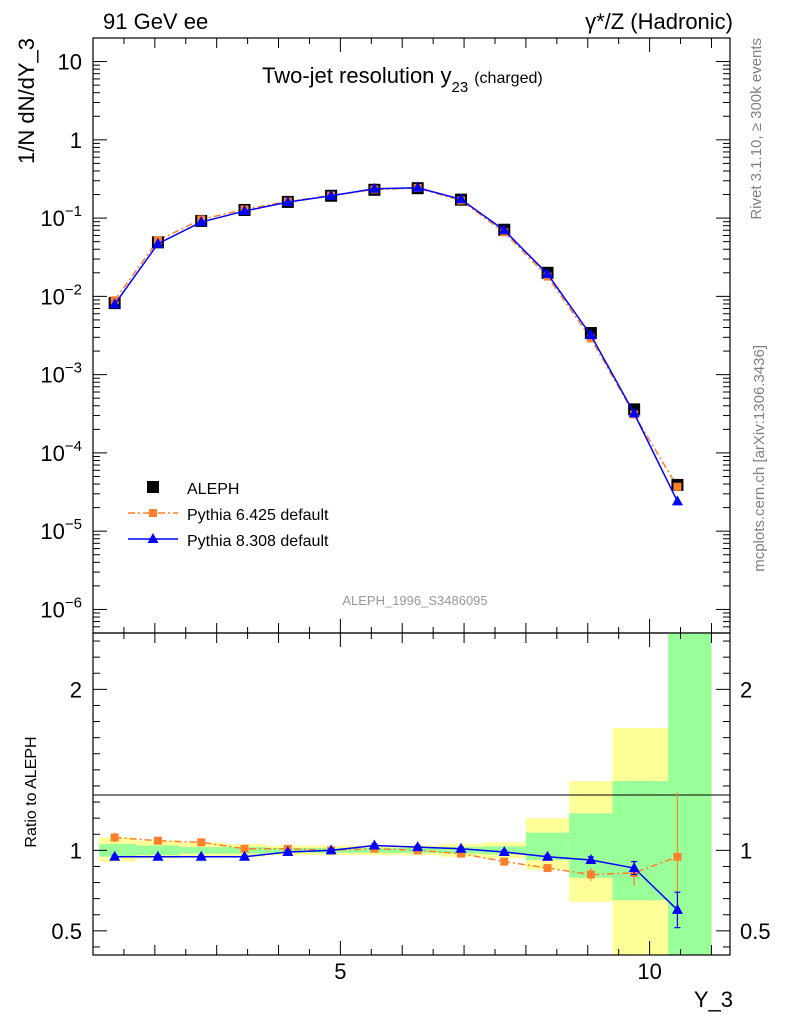 The height and width of the screenshot is (1024, 786). Describe the element at coordinates (759, 458) in the screenshot. I see `mcplots-reference-label: mcplots.cern.ch [arXiv:1306.3436]` at that location.